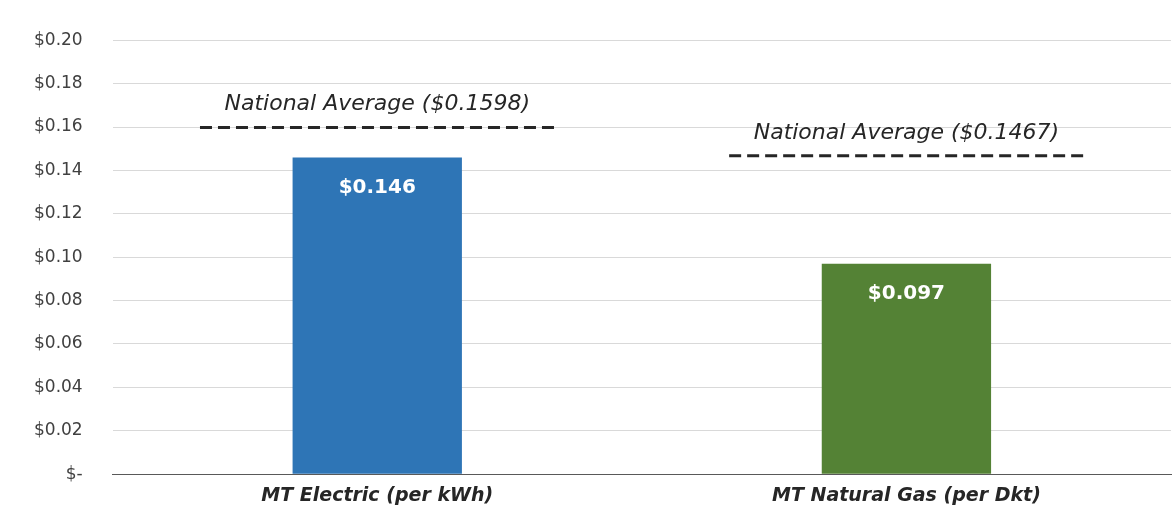 The height and width of the screenshot is (521, 1175). What do you see at coordinates (58, 385) in the screenshot?
I see `y-tick-label: $0.04` at bounding box center [58, 385].